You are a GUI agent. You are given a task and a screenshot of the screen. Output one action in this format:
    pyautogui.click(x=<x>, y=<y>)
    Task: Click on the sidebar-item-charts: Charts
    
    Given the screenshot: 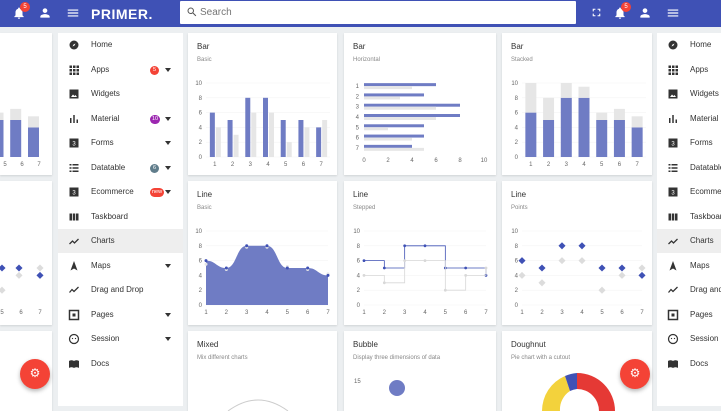 What is the action you would take?
    pyautogui.click(x=120, y=241)
    